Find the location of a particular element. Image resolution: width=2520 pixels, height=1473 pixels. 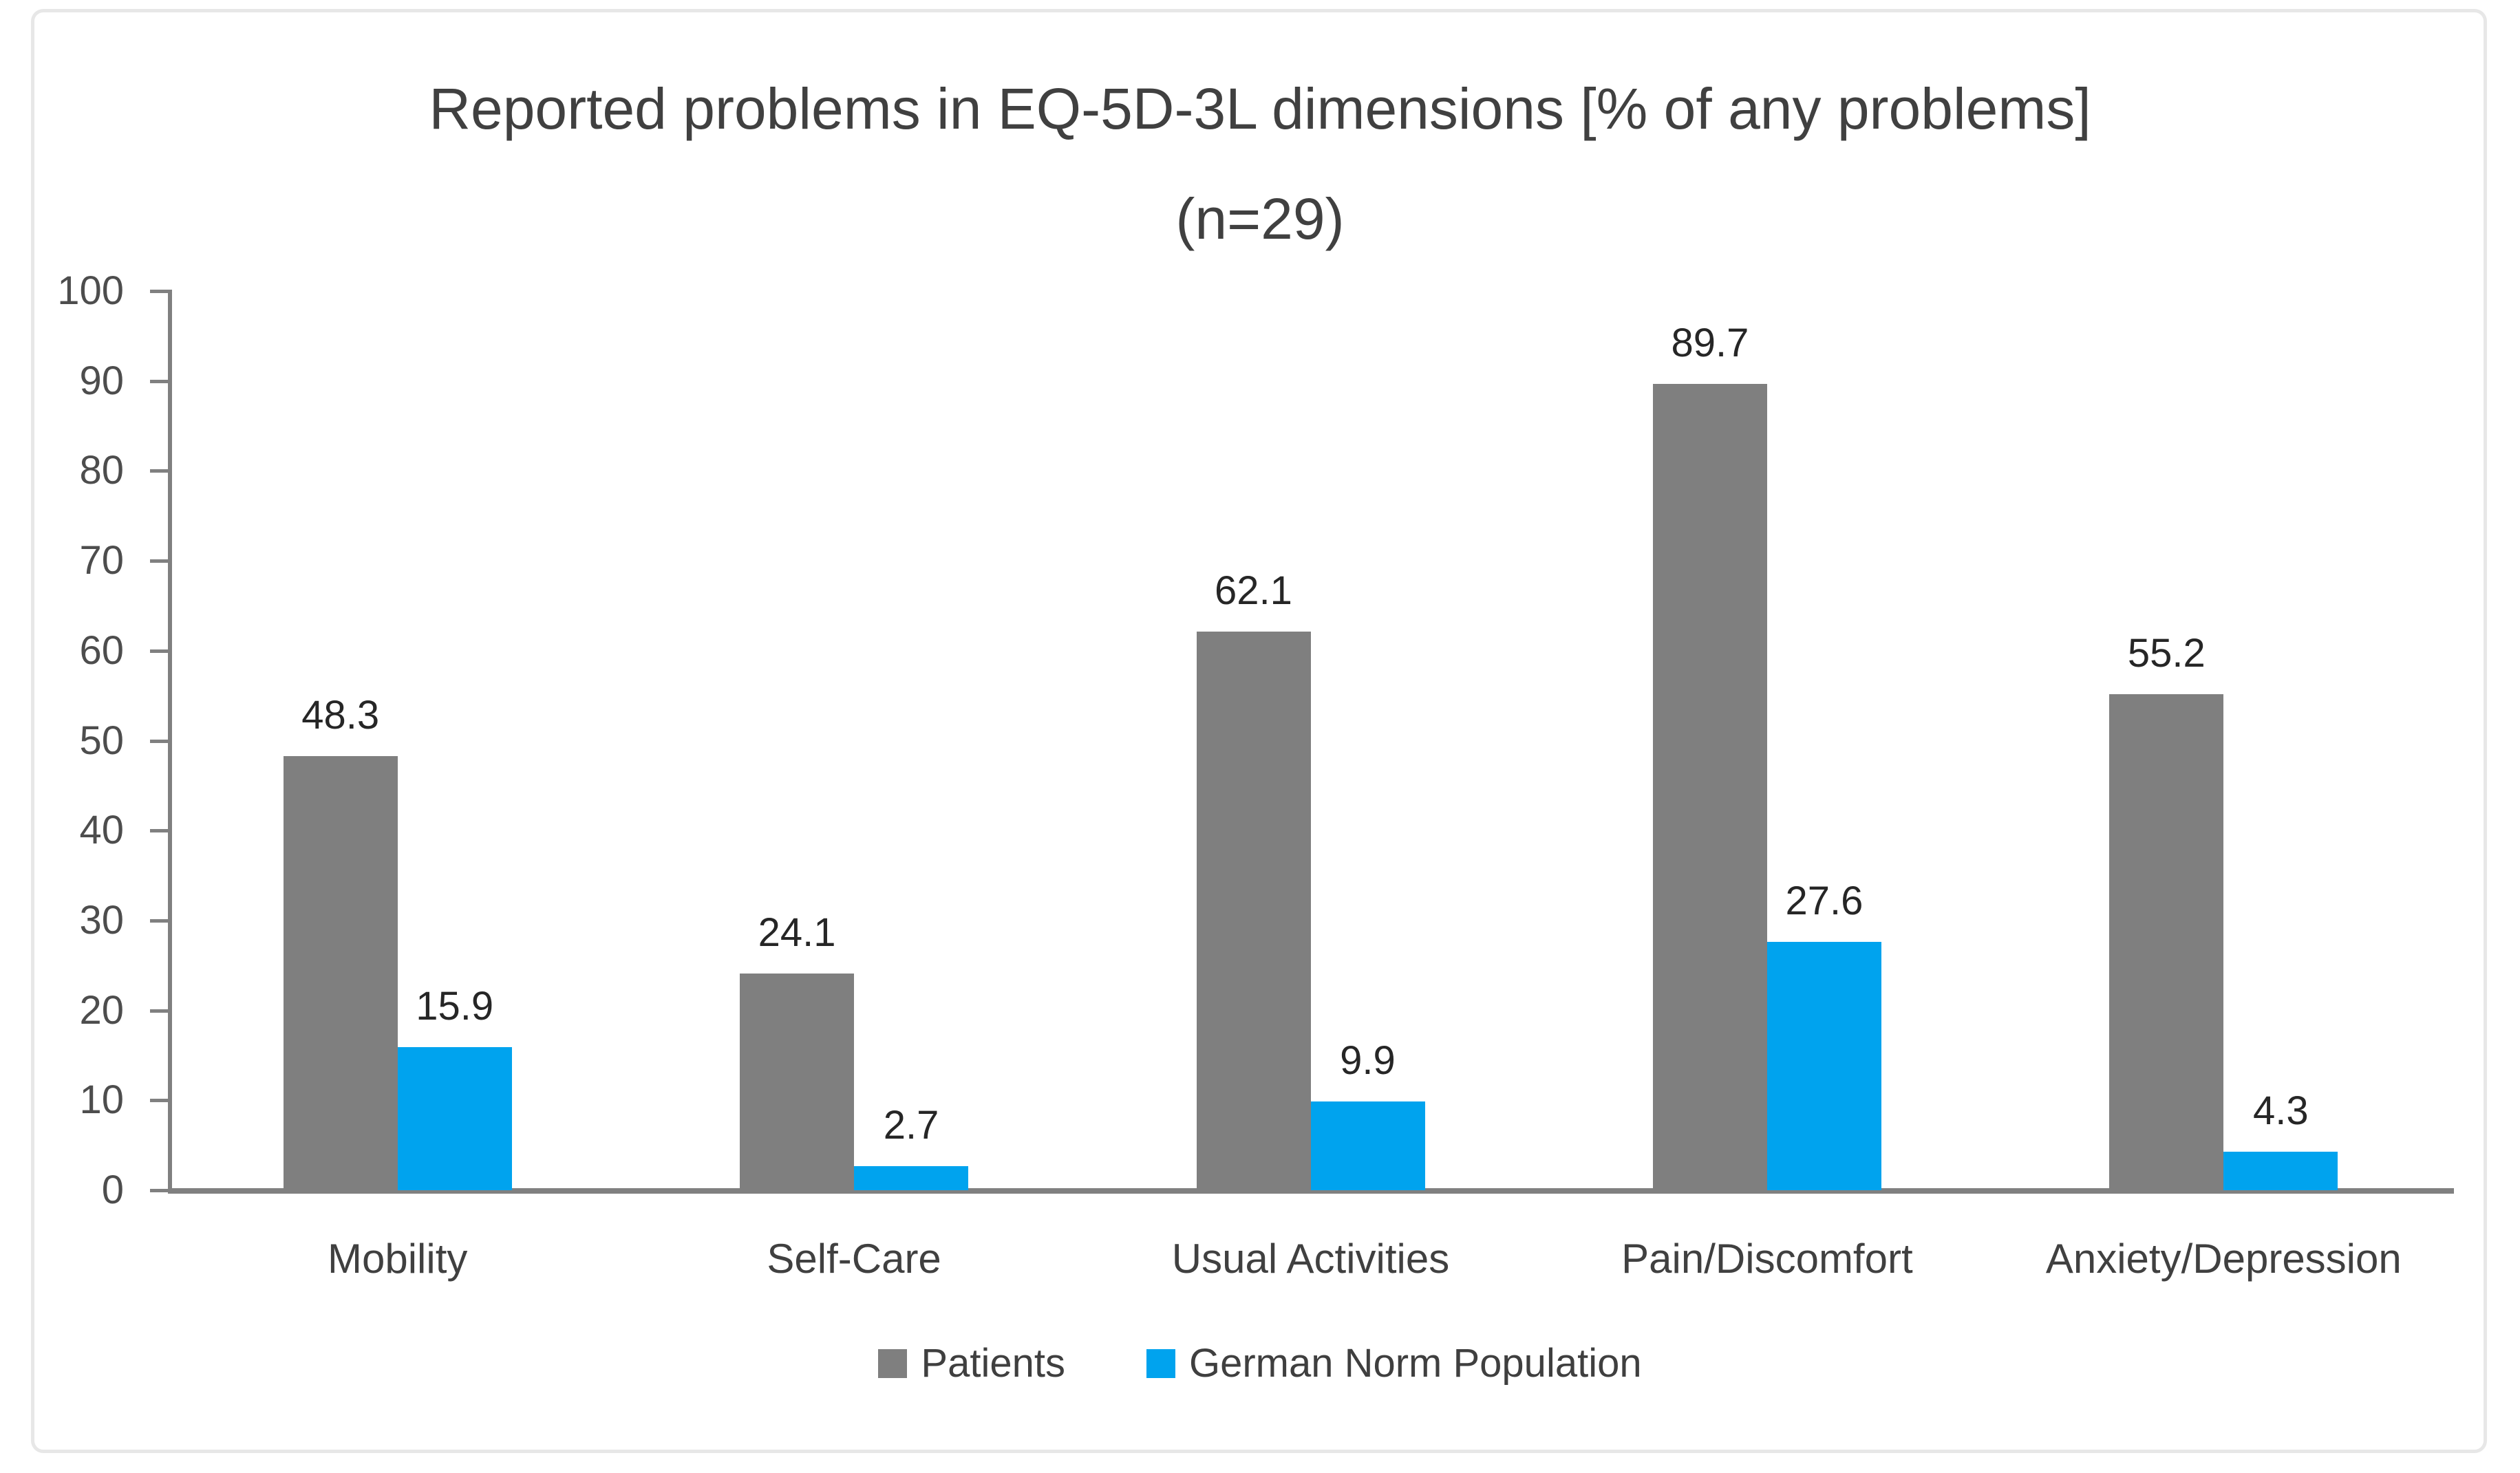

bar-german-norm-population-mobility is located at coordinates (455, 1118).